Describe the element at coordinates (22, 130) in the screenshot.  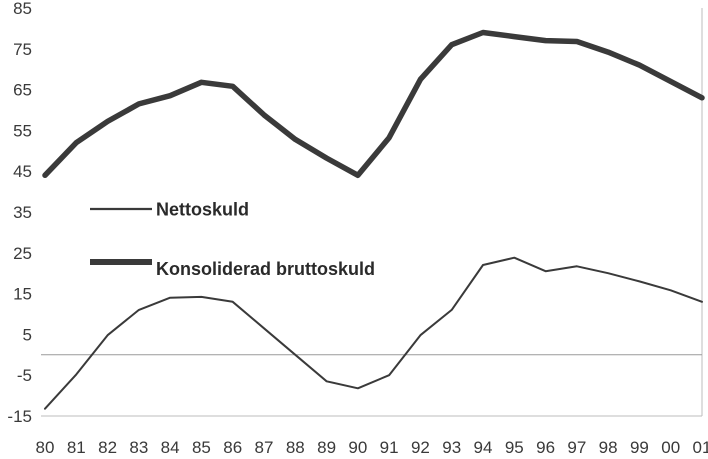
I see `y-tick-label: 55` at that location.